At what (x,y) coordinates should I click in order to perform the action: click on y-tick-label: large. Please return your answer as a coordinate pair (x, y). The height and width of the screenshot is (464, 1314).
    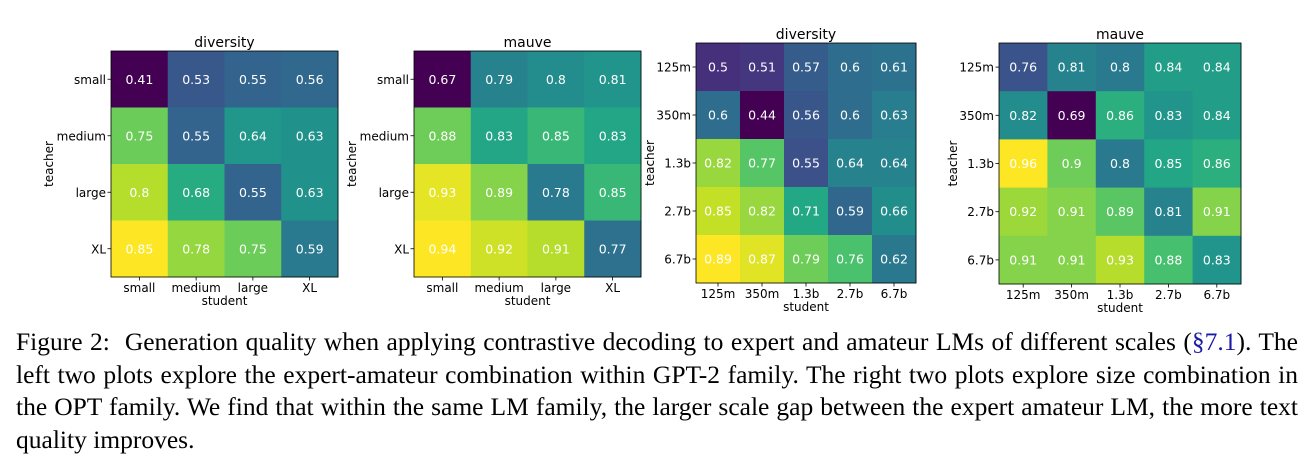
    Looking at the image, I should click on (91, 193).